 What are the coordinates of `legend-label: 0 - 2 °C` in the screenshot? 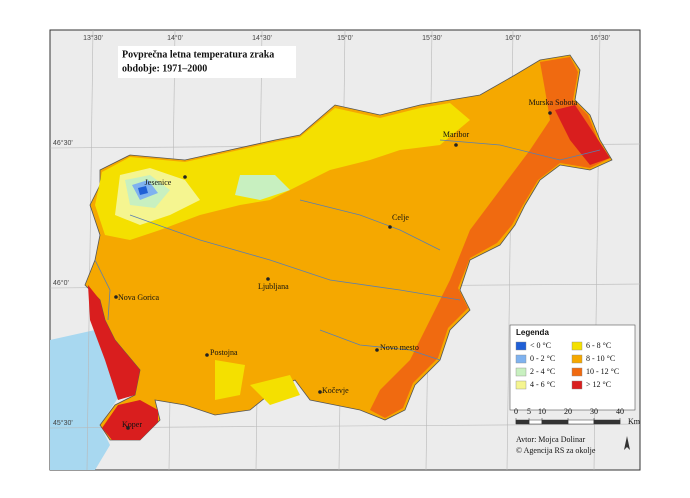 It's located at (542, 358).